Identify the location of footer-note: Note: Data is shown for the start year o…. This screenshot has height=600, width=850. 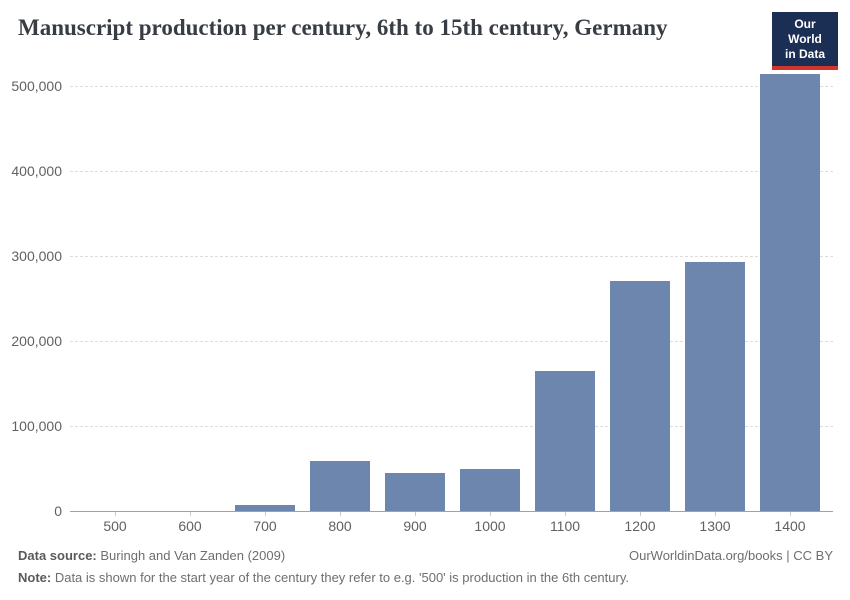
(323, 577).